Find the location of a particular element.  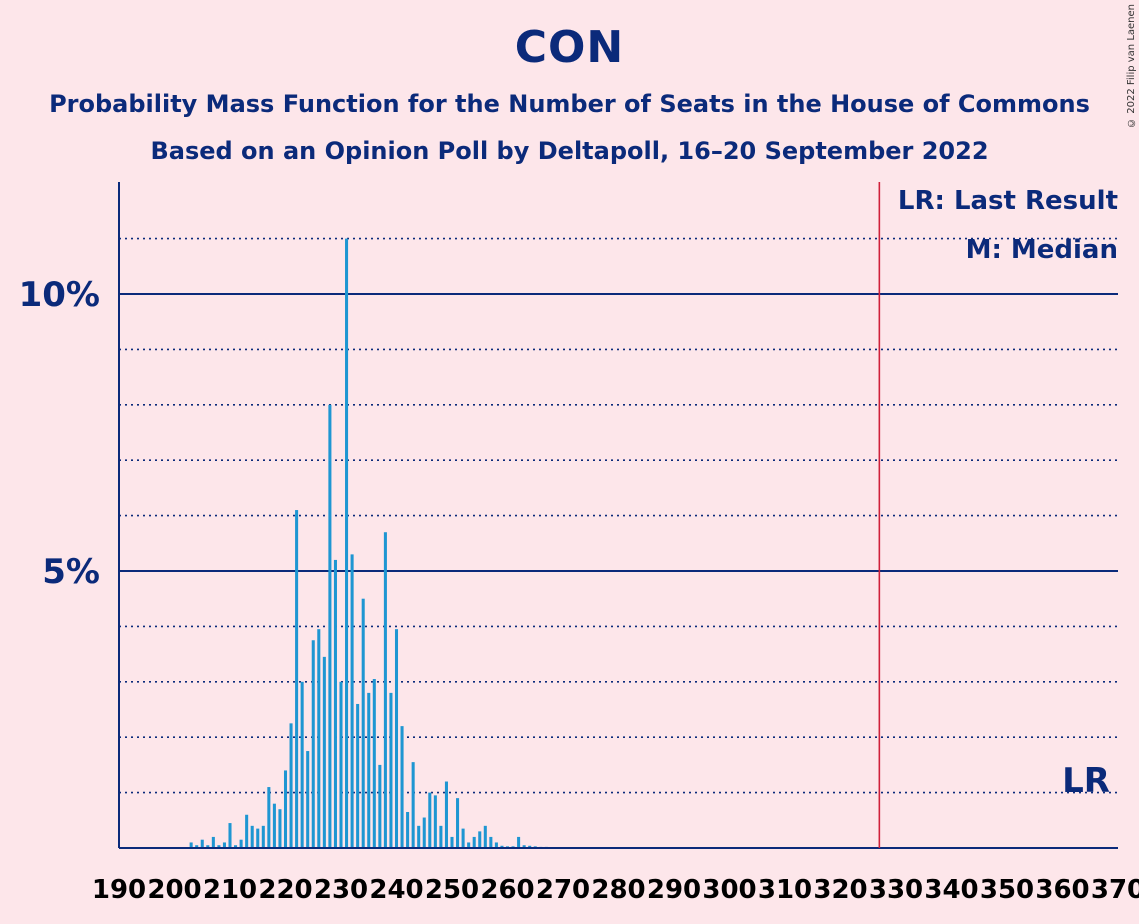

x-tick-label: 340 is located at coordinates (951, 890).